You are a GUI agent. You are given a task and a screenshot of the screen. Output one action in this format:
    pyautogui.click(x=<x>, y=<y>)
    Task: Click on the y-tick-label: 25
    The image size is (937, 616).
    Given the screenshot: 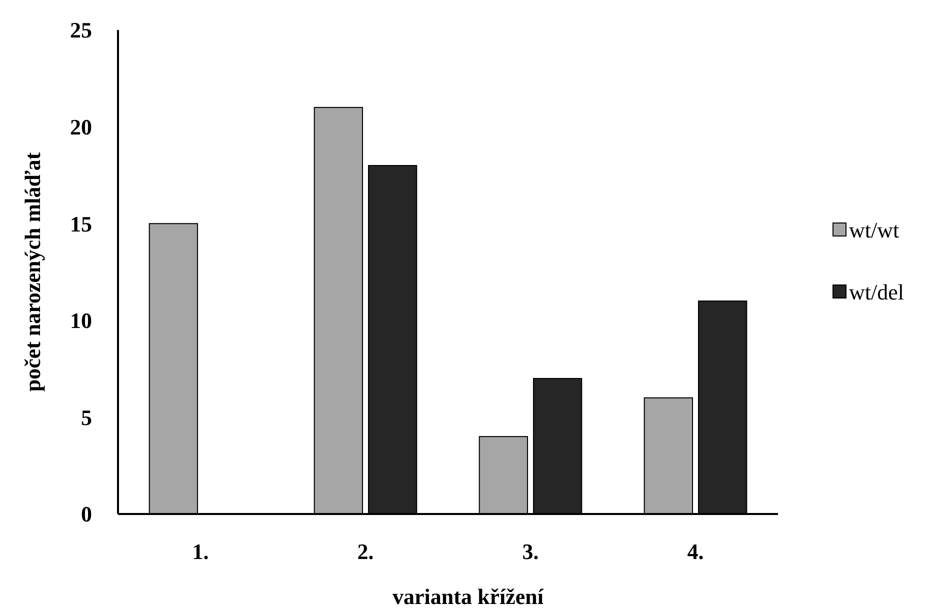 What is the action you would take?
    pyautogui.click(x=81, y=30)
    